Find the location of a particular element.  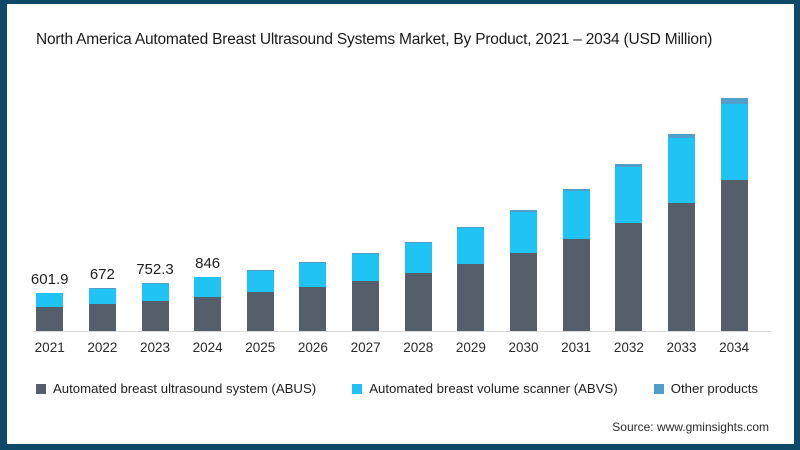

bar-value-label: 752.3 is located at coordinates (155, 270).